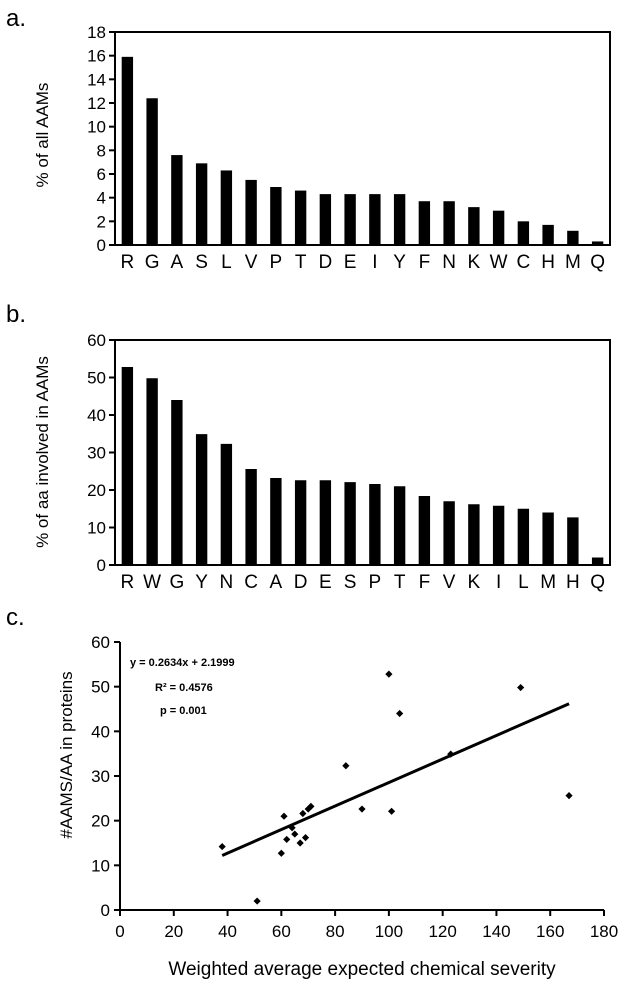 Image resolution: width=640 pixels, height=989 pixels. I want to click on panel-c-y-tick-label-10: 10, so click(100, 865).